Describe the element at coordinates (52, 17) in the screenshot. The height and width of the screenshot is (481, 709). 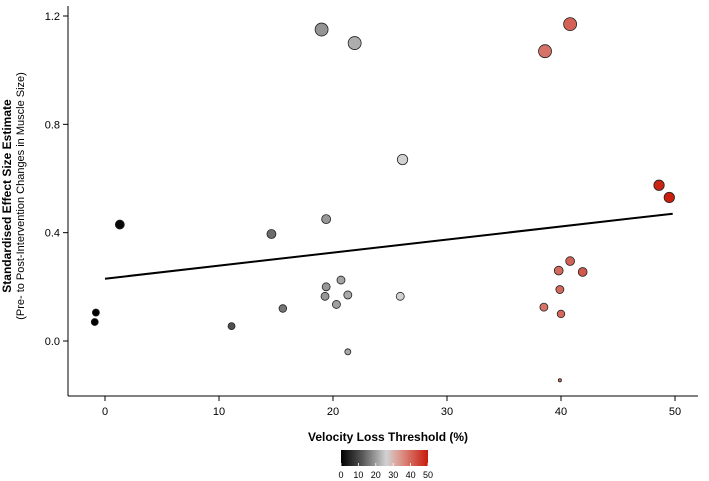
I see `y-tick-label: 1.2` at that location.